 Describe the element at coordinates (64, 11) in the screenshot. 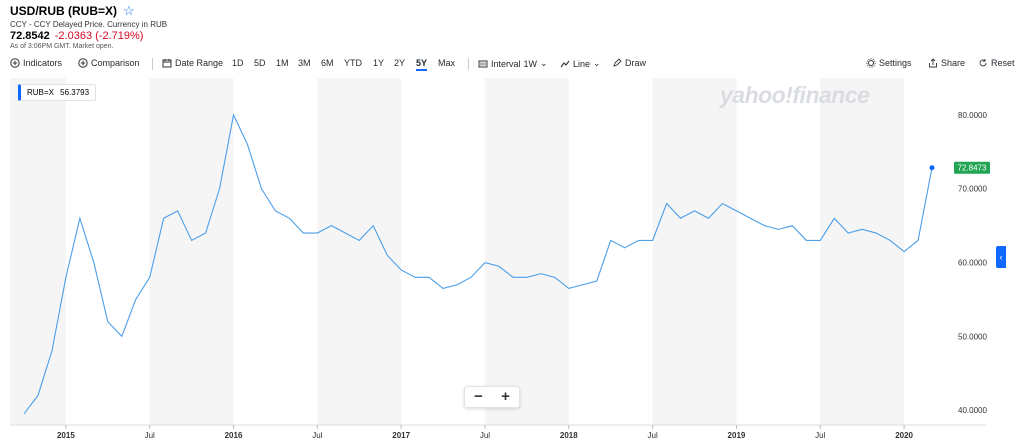

I see `quote-title: USD/RUB (RUB=X)` at that location.